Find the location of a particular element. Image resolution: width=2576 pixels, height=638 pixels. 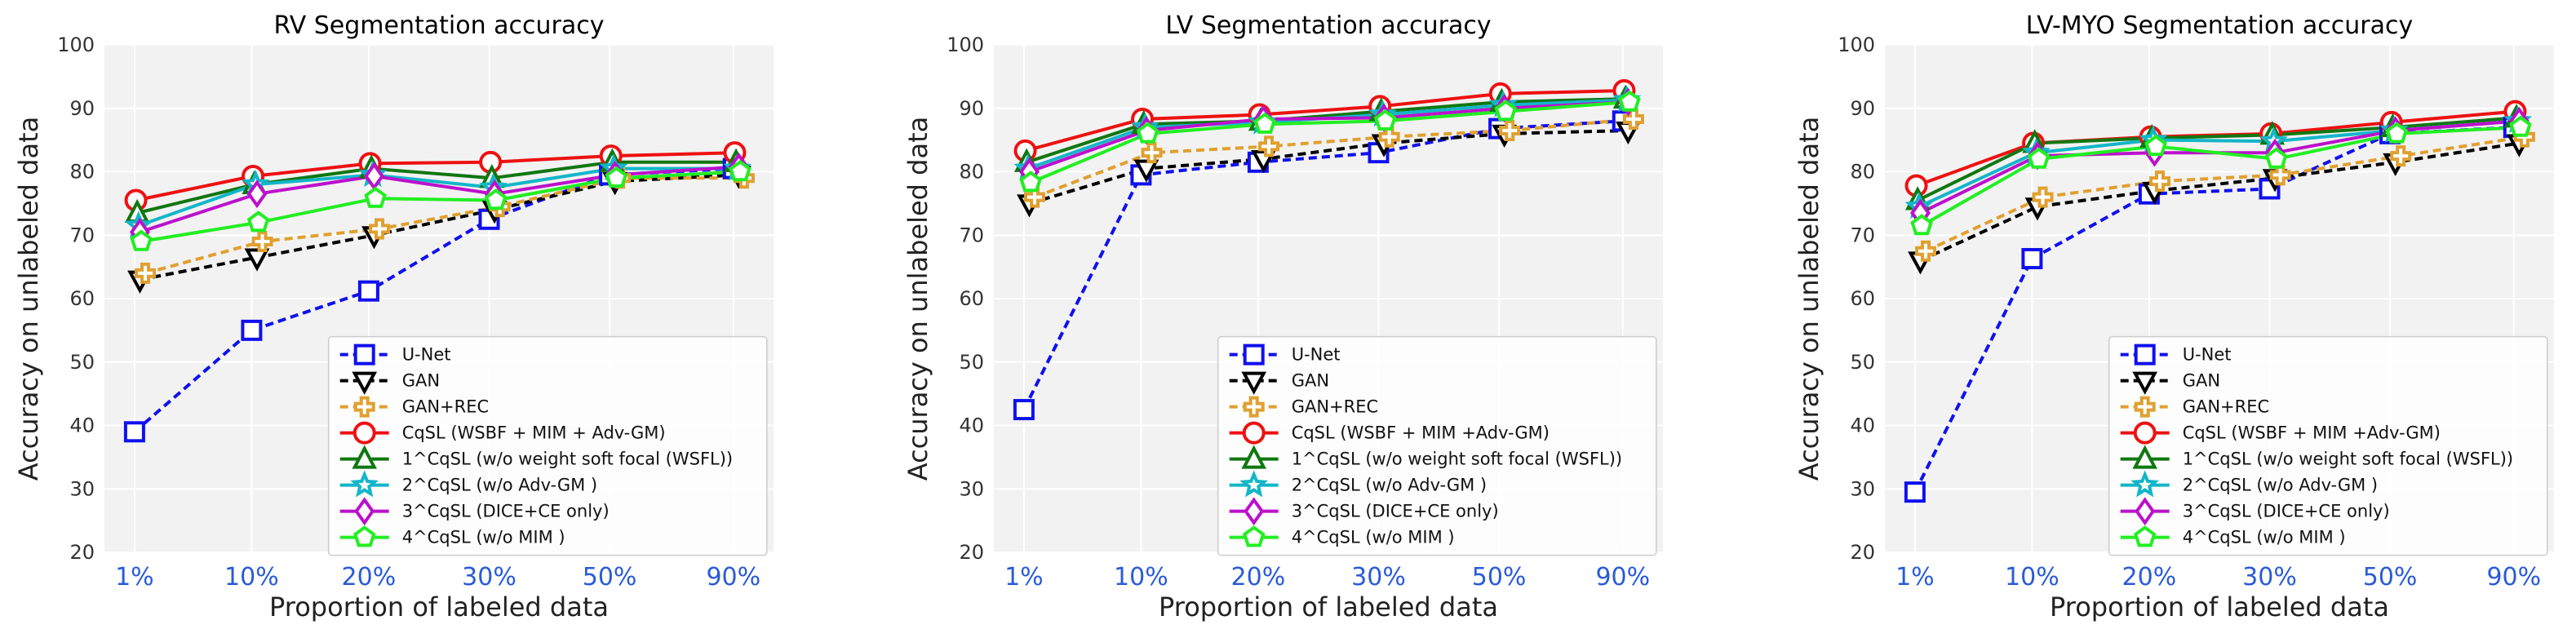

legend-entry: 3^CqSL (DICE+CE only) is located at coordinates (1395, 511).